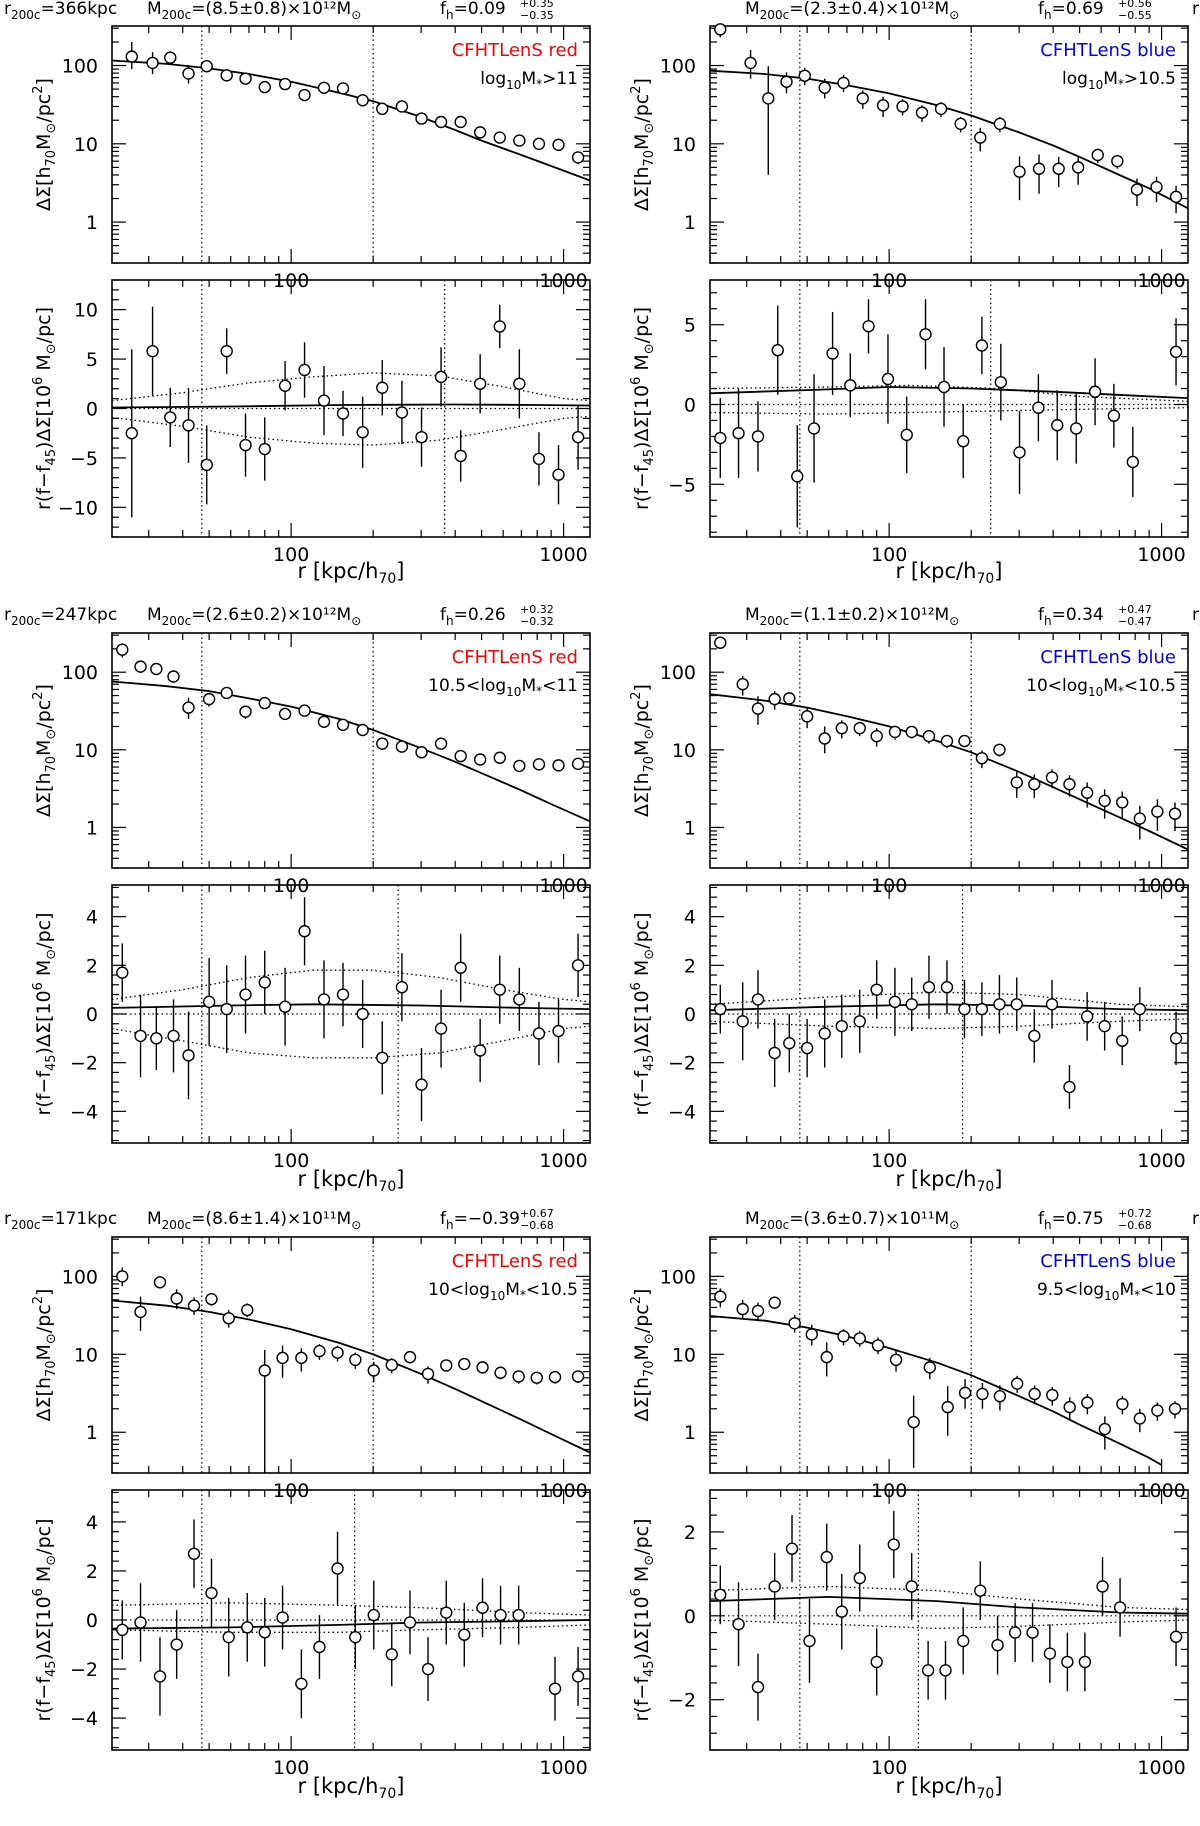 This screenshot has height=1826, width=1200. Describe the element at coordinates (537, 609) in the screenshot. I see `fh-error-upper: +0.32` at that location.